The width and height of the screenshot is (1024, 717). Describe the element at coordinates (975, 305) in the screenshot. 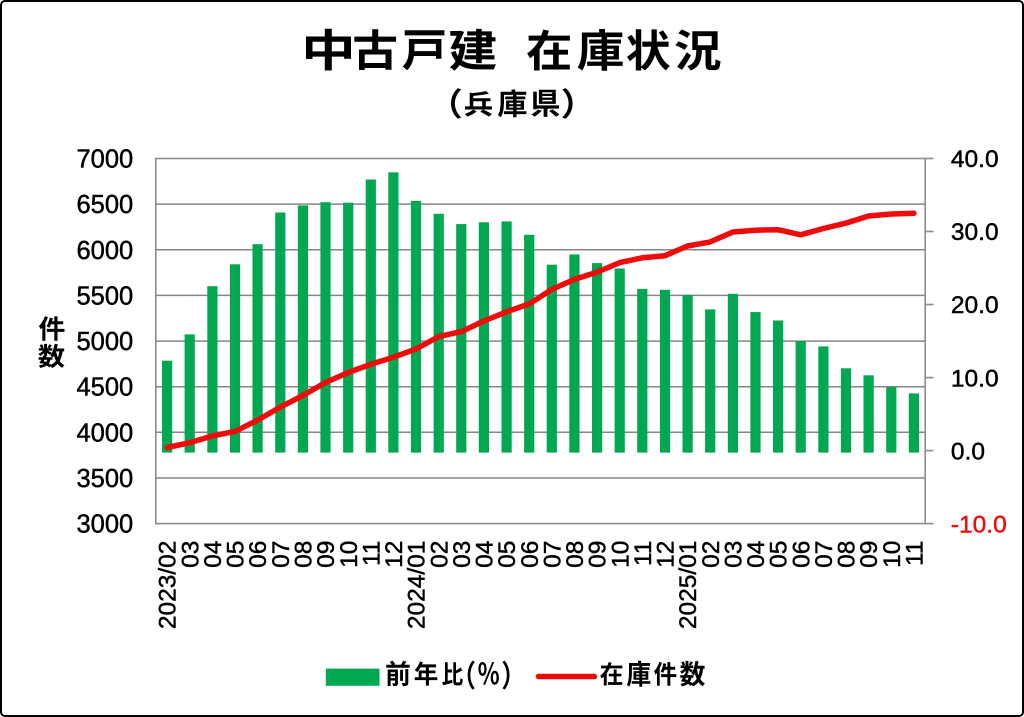

I see `svg-text: 20.0` at that location.